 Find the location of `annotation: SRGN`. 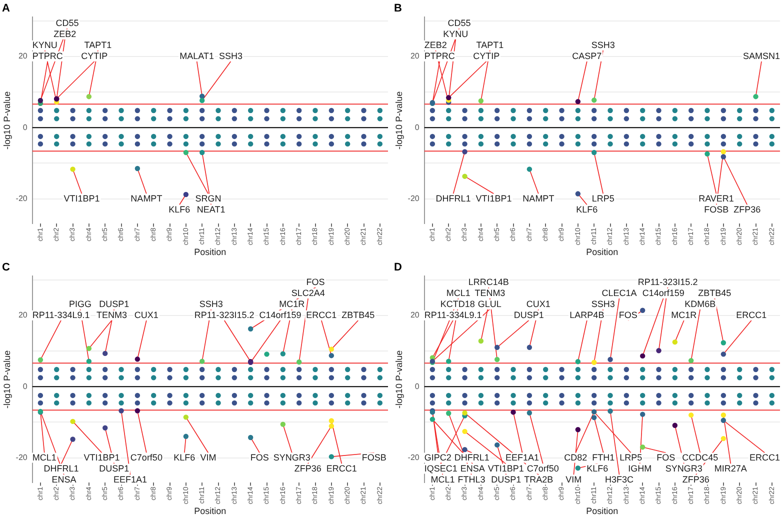

annotation: SRGN is located at coordinates (208, 198).